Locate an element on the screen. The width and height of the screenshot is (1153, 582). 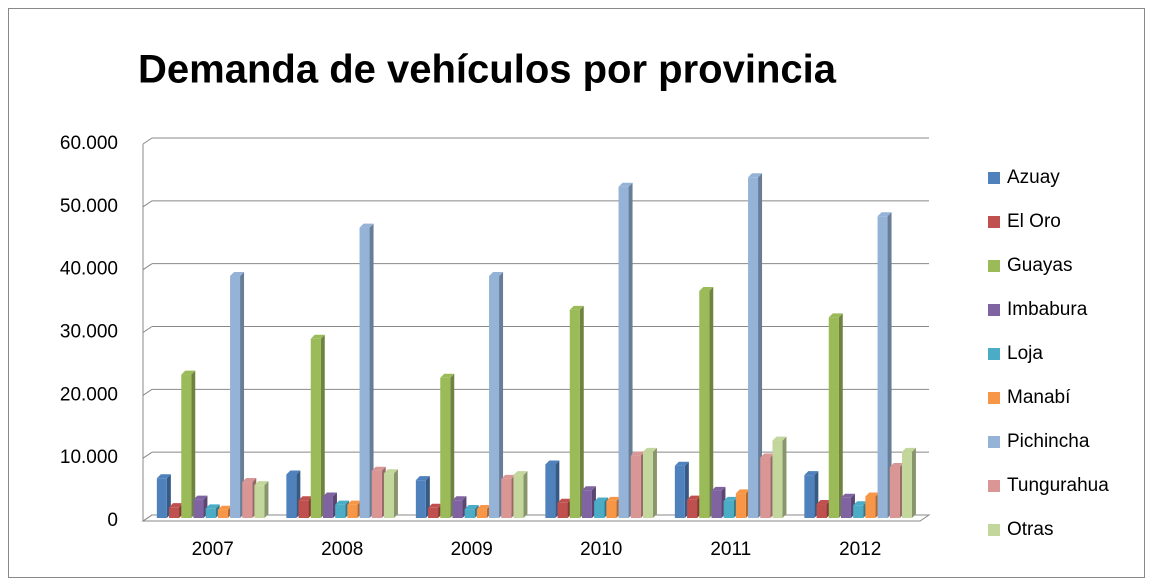
x-tick-label: 2012 is located at coordinates (860, 549).